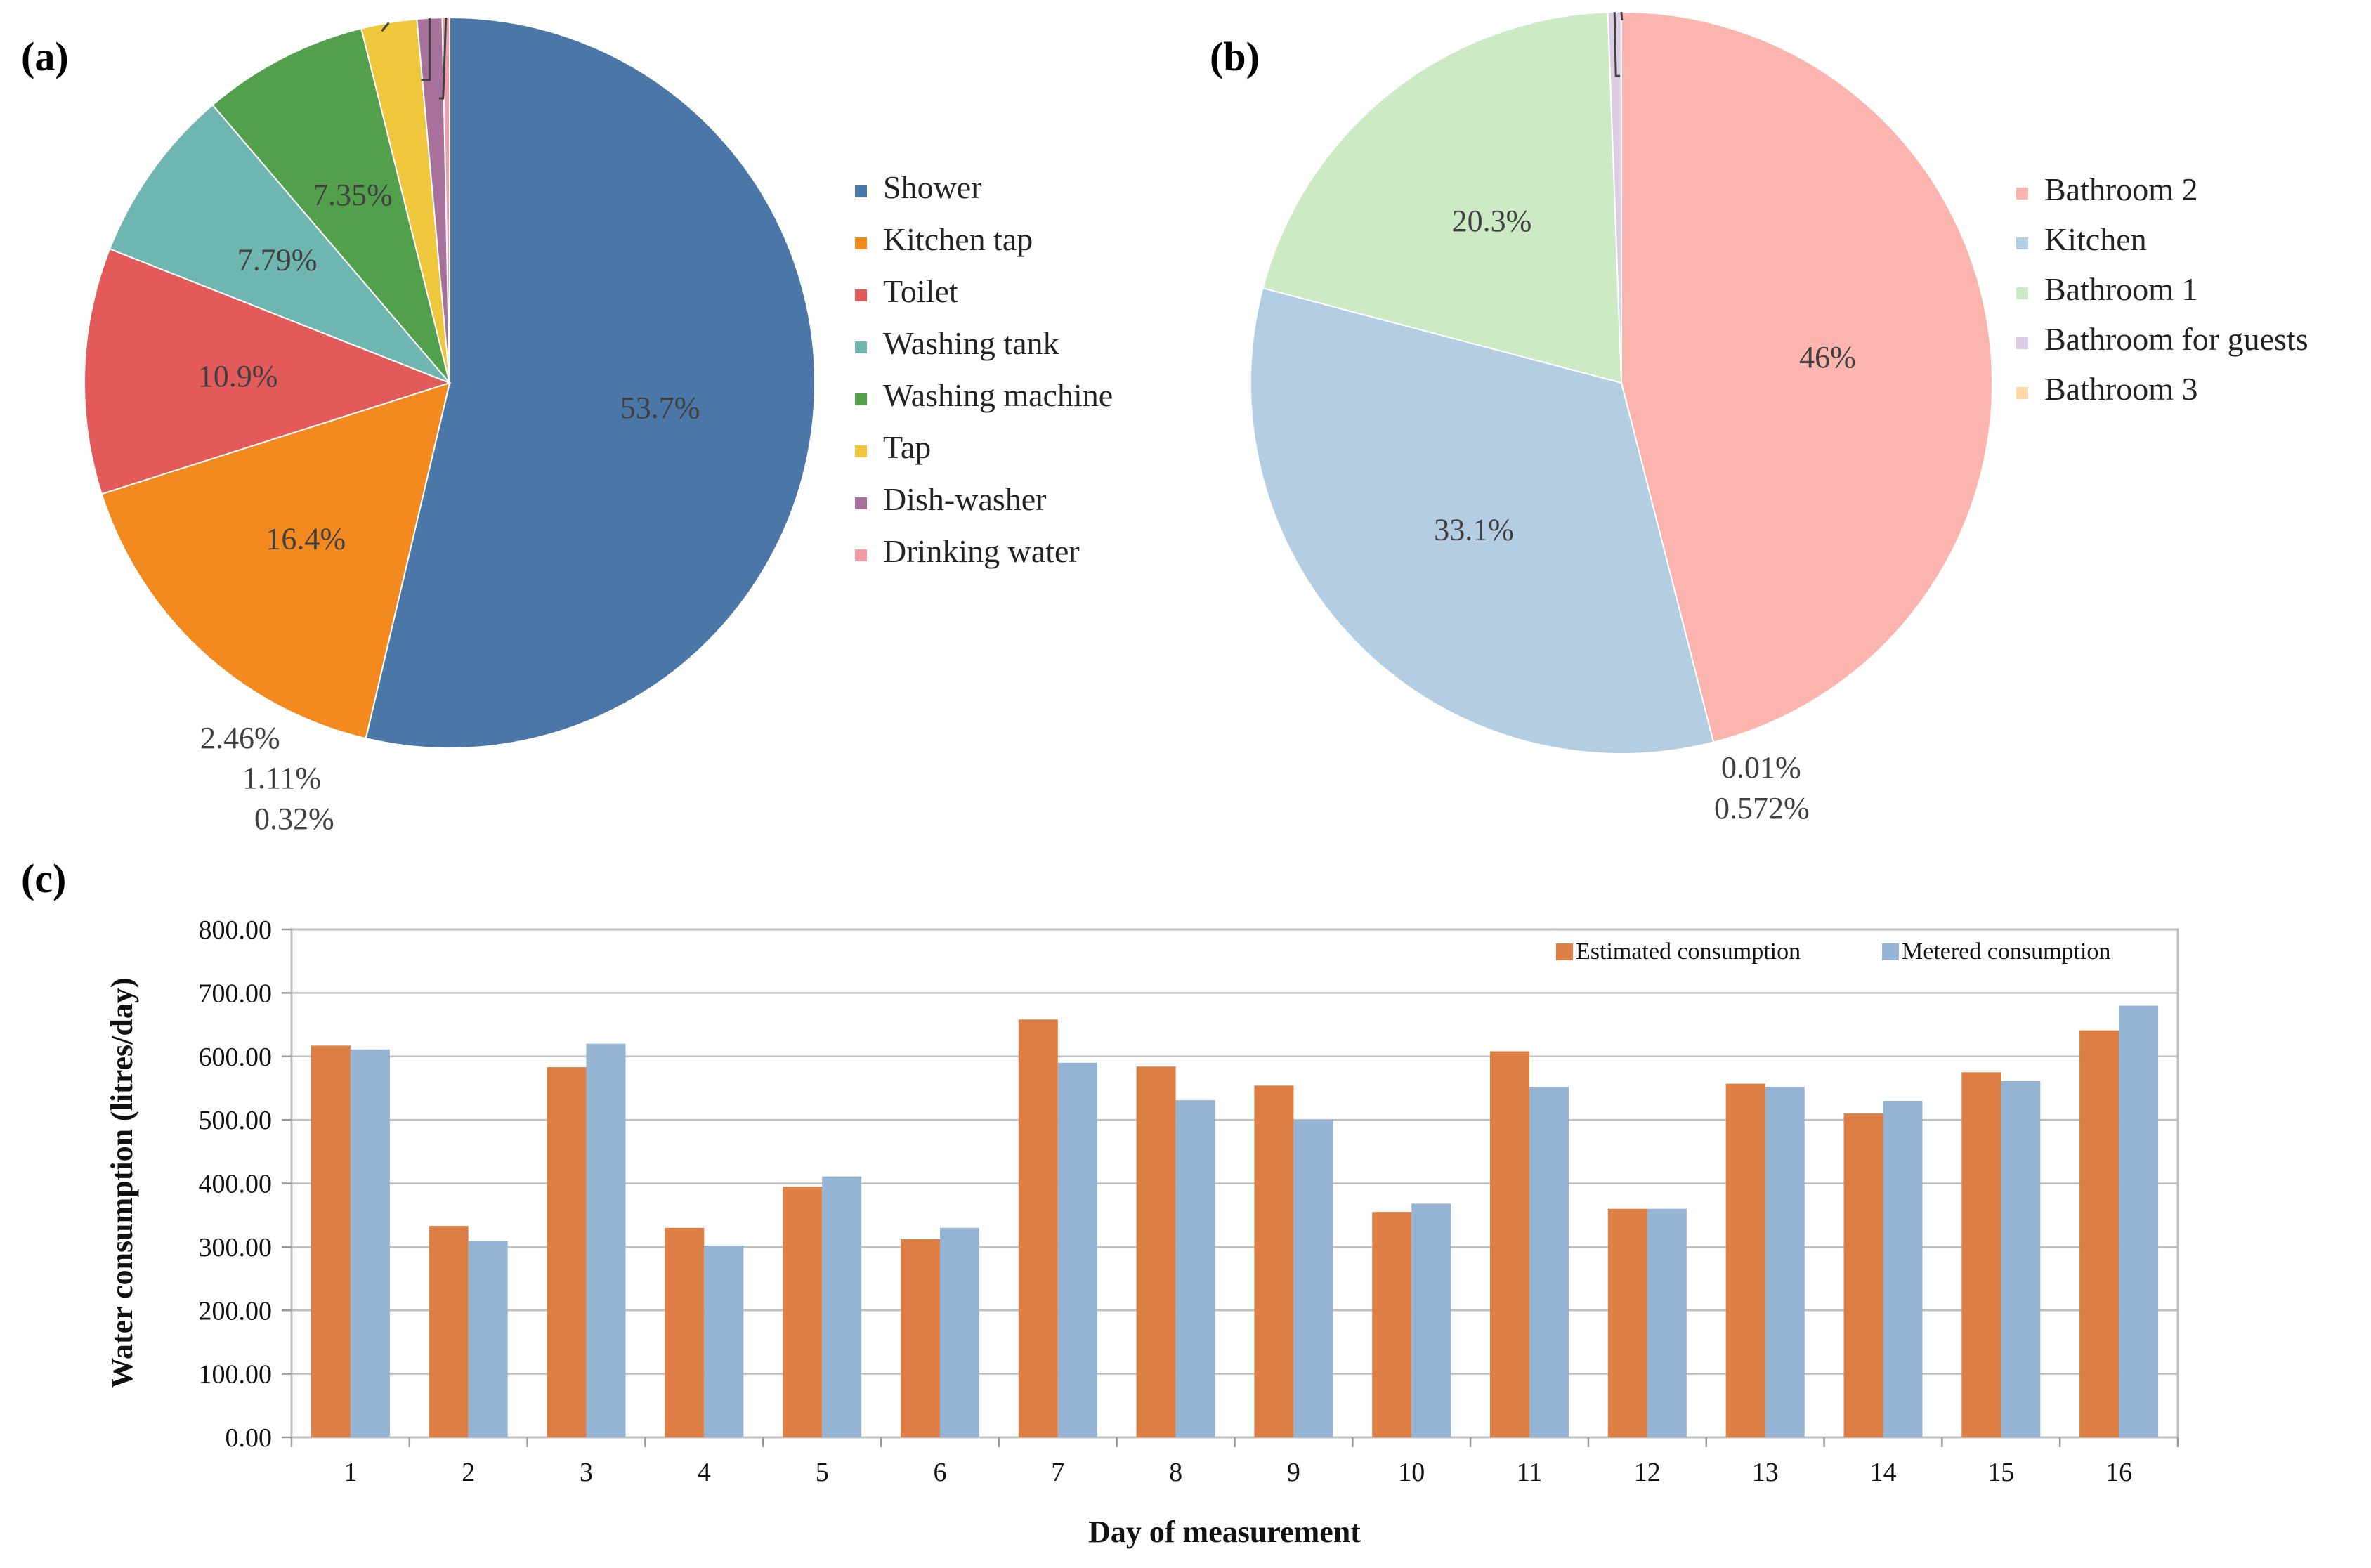 The image size is (2371, 1568). Describe the element at coordinates (306, 538) in the screenshot. I see `slice-label-kitchen-tap: 16.4%` at that location.